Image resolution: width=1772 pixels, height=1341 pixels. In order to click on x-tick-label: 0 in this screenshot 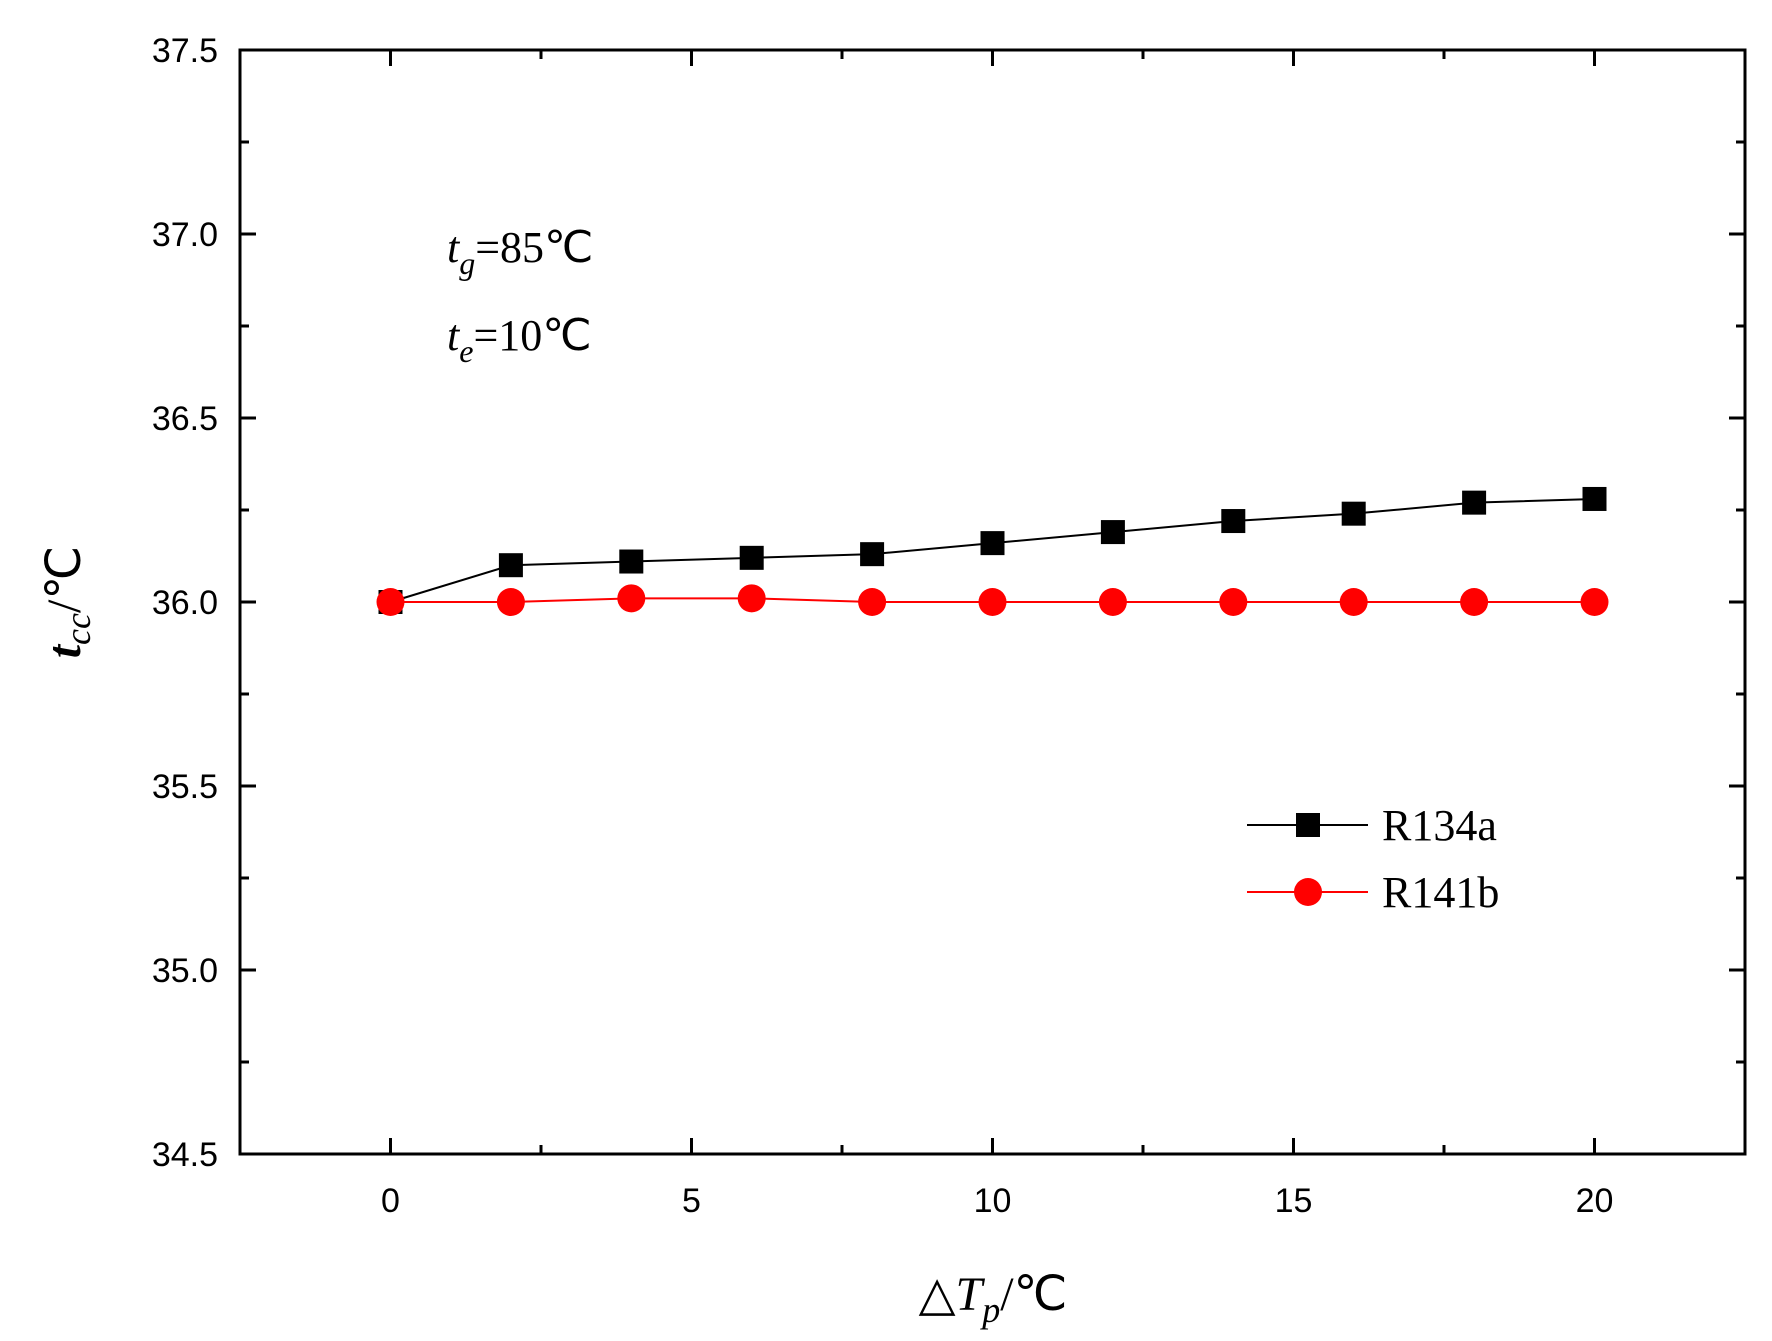, I will do `click(390, 1201)`.